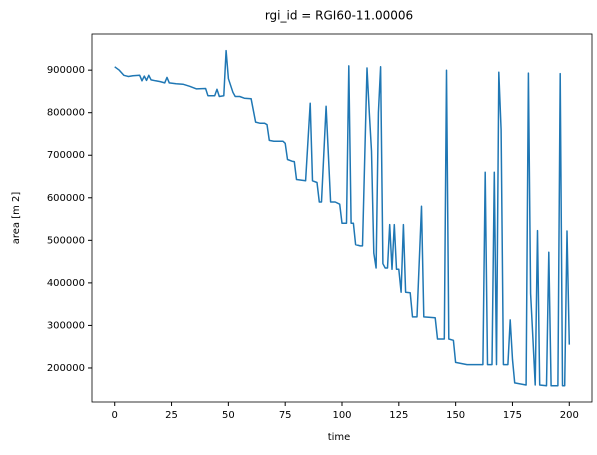 Image resolution: width=597 pixels, height=455 pixels. Describe the element at coordinates (398, 415) in the screenshot. I see `x-tick-label: 125` at that location.